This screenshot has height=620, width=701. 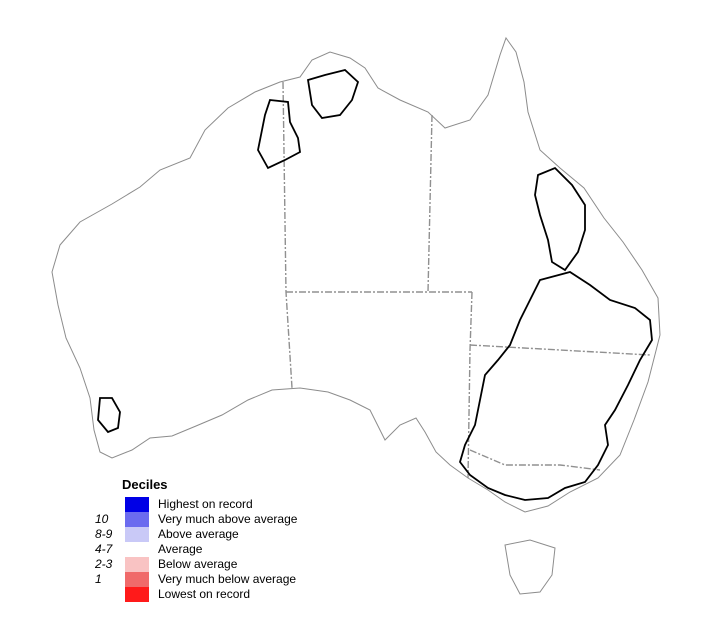 I want to click on legend-item-very-much-above: 10 Very much above average, so click(x=225, y=519).